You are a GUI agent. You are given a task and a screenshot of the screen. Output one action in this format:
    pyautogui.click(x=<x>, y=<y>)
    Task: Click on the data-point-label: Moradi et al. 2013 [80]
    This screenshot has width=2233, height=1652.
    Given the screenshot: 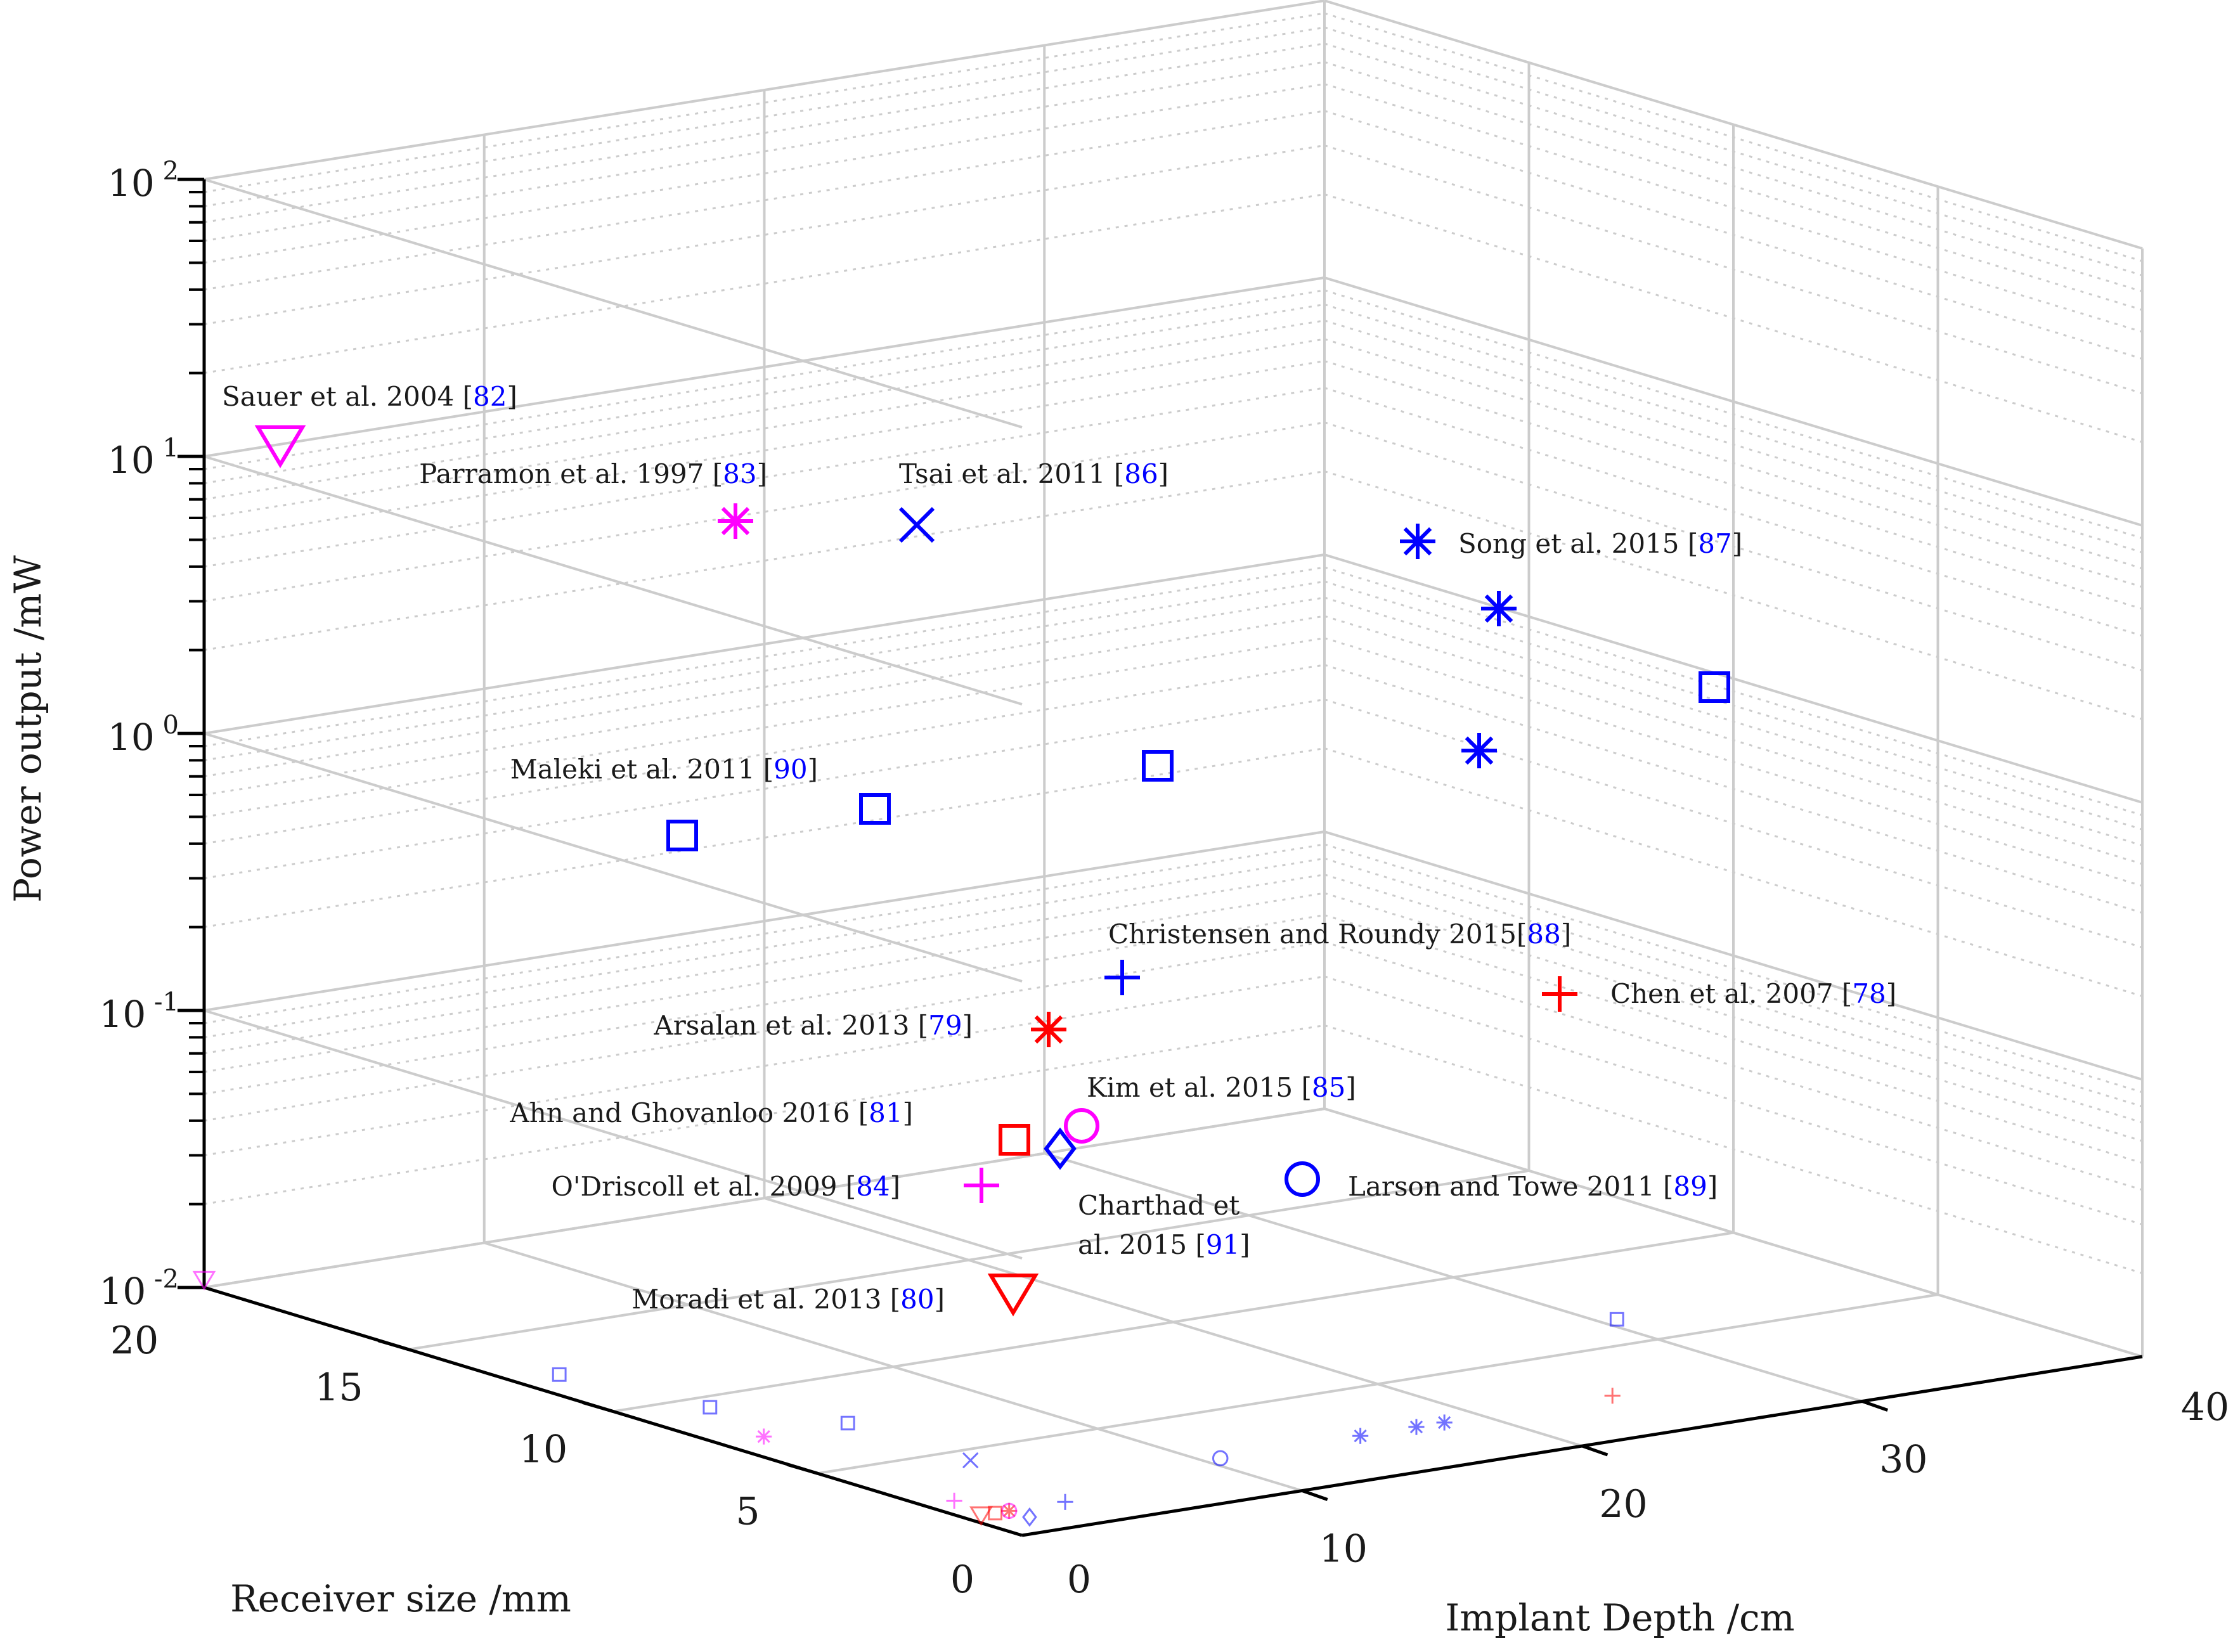 What is the action you would take?
    pyautogui.click(x=788, y=1299)
    